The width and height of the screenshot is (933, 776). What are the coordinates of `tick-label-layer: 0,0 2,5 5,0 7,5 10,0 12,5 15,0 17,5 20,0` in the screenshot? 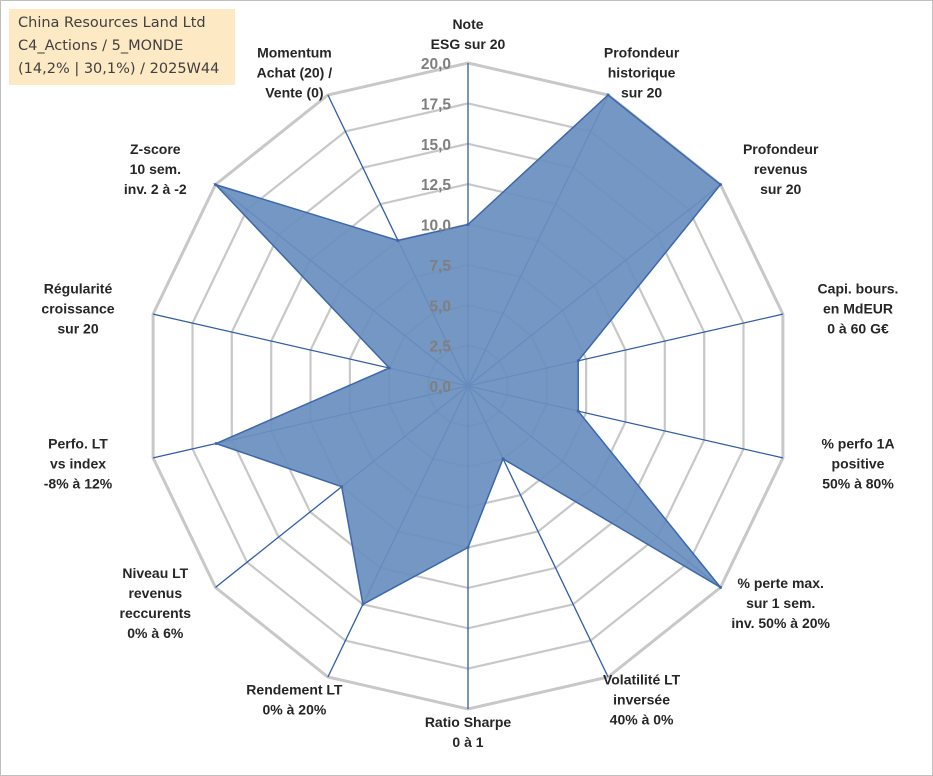 It's located at (436, 226).